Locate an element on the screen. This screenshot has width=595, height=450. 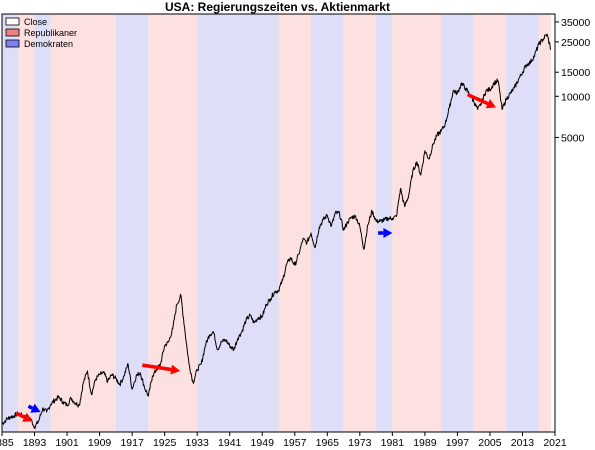
x-tick-label-1957: 1957 is located at coordinates (295, 443).